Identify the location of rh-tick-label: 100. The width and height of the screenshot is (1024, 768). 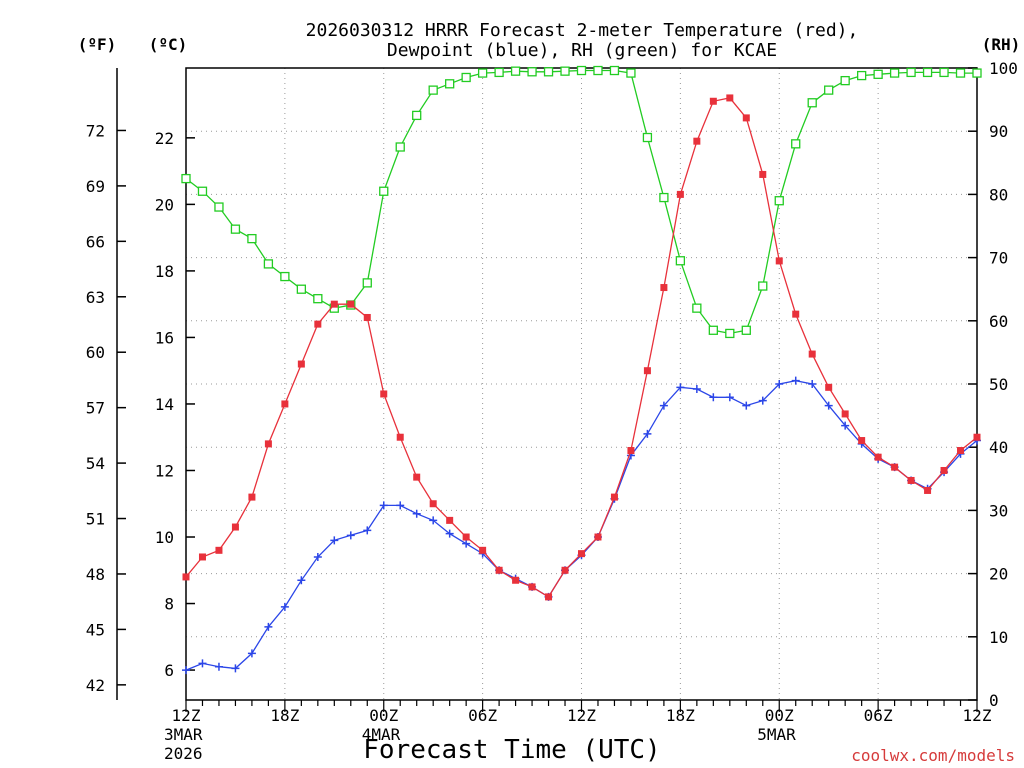
(1003, 68).